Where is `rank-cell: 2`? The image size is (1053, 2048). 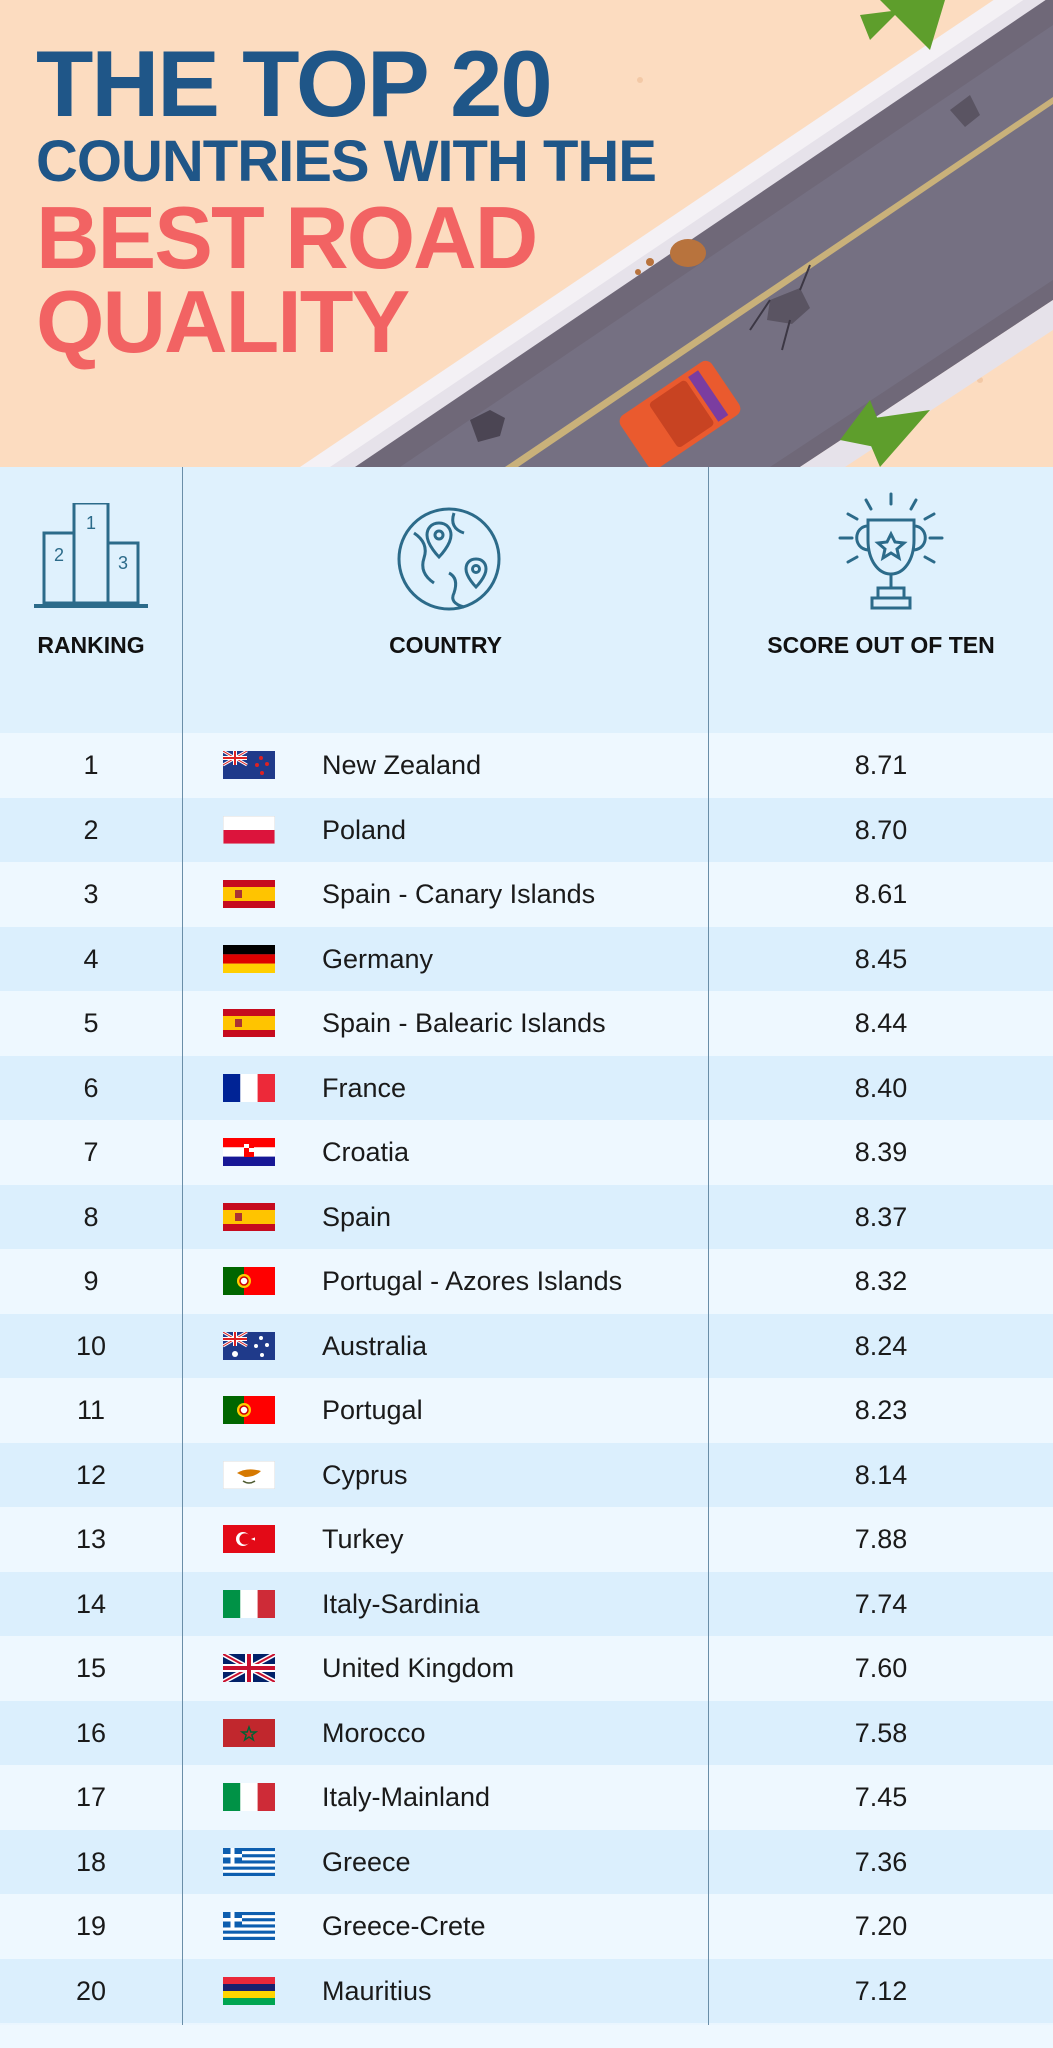 rank-cell: 2 is located at coordinates (91, 829).